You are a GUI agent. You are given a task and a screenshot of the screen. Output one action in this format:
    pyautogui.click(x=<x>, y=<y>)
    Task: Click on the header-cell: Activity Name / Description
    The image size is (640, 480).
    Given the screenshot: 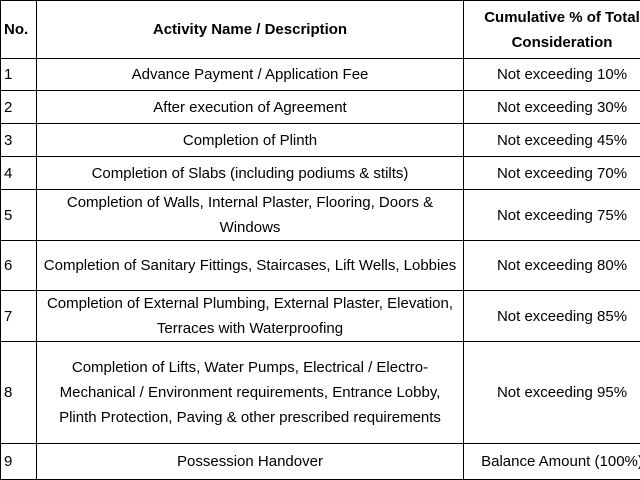 What is the action you would take?
    pyautogui.click(x=250, y=29)
    